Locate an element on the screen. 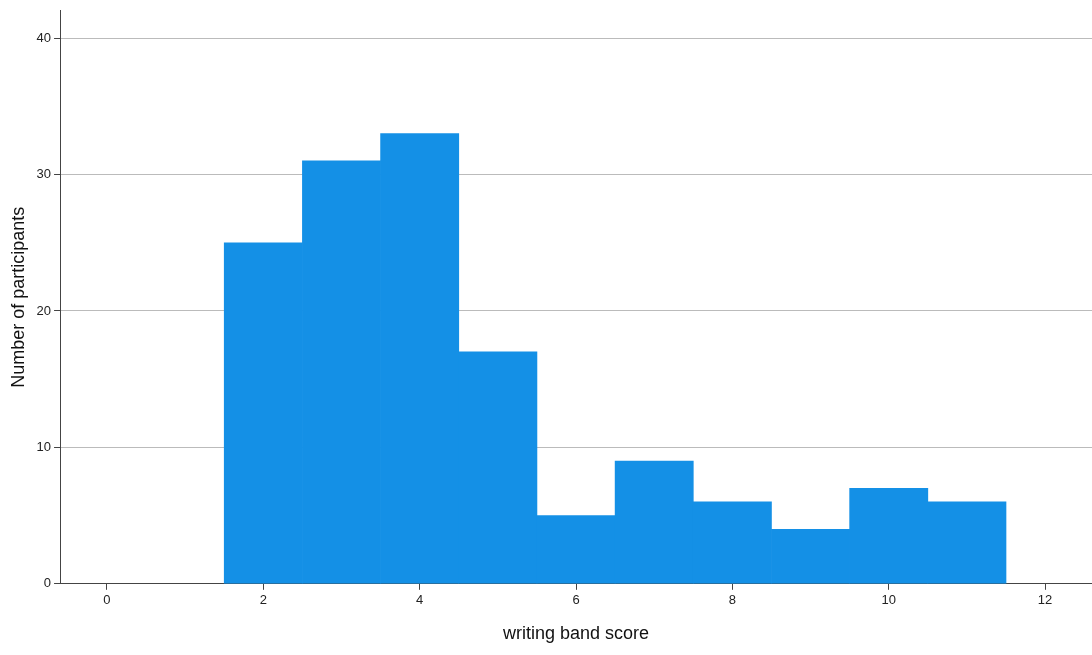  y-axis-title: Number of participants is located at coordinates (17, 297).